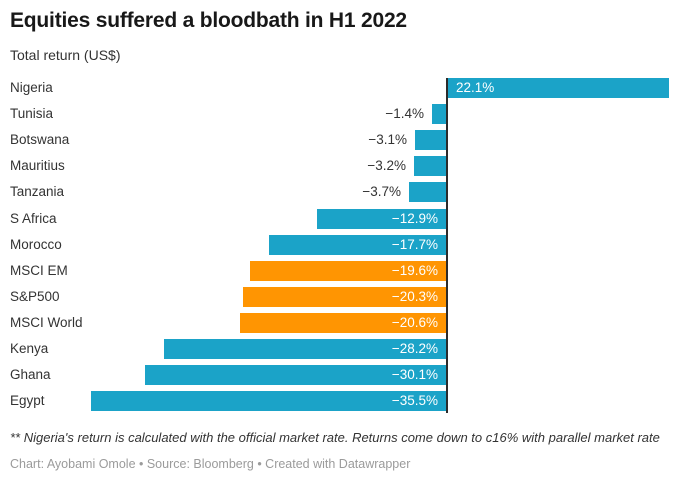 This screenshot has height=485, width=680. I want to click on value-label: −17.7%, so click(414, 244).